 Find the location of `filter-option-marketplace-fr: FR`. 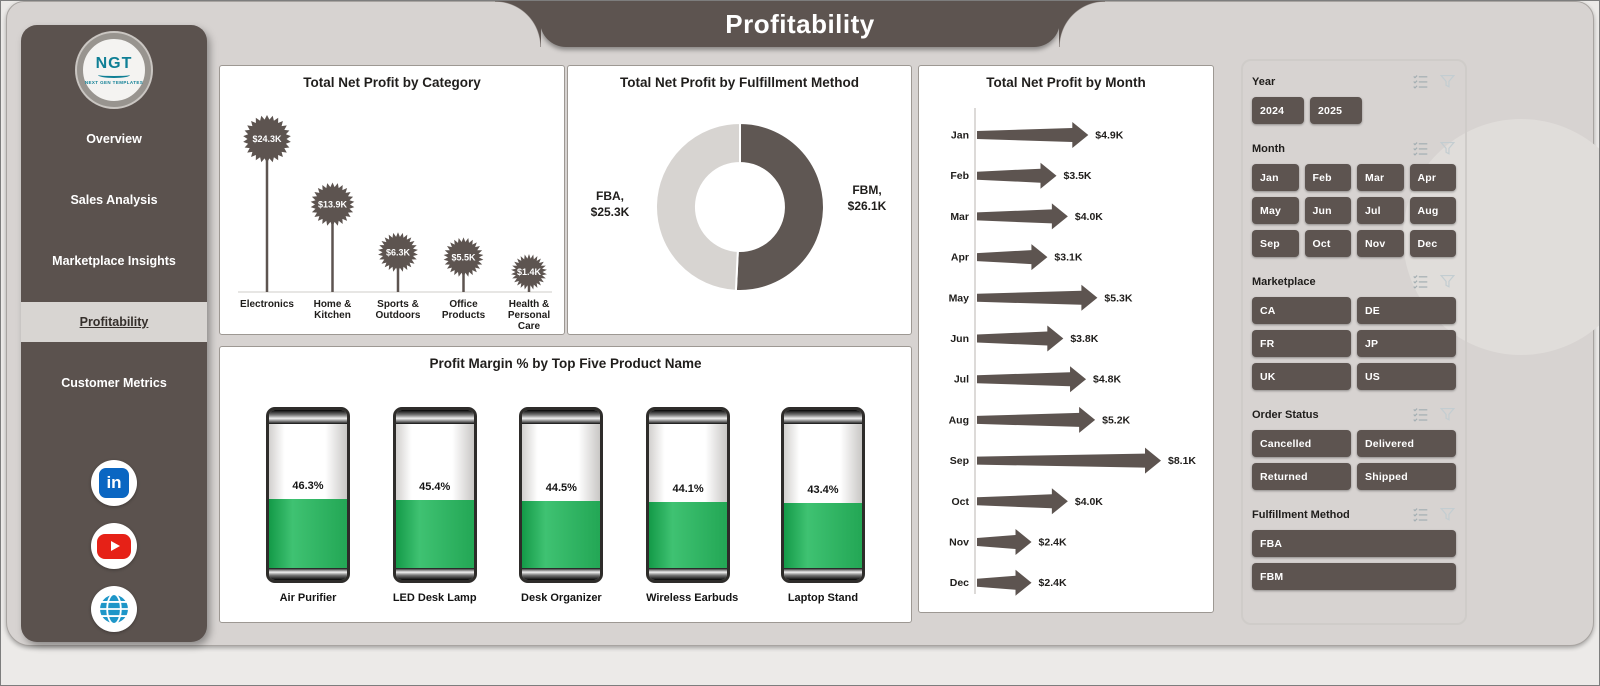

filter-option-marketplace-fr: FR is located at coordinates (1301, 343).